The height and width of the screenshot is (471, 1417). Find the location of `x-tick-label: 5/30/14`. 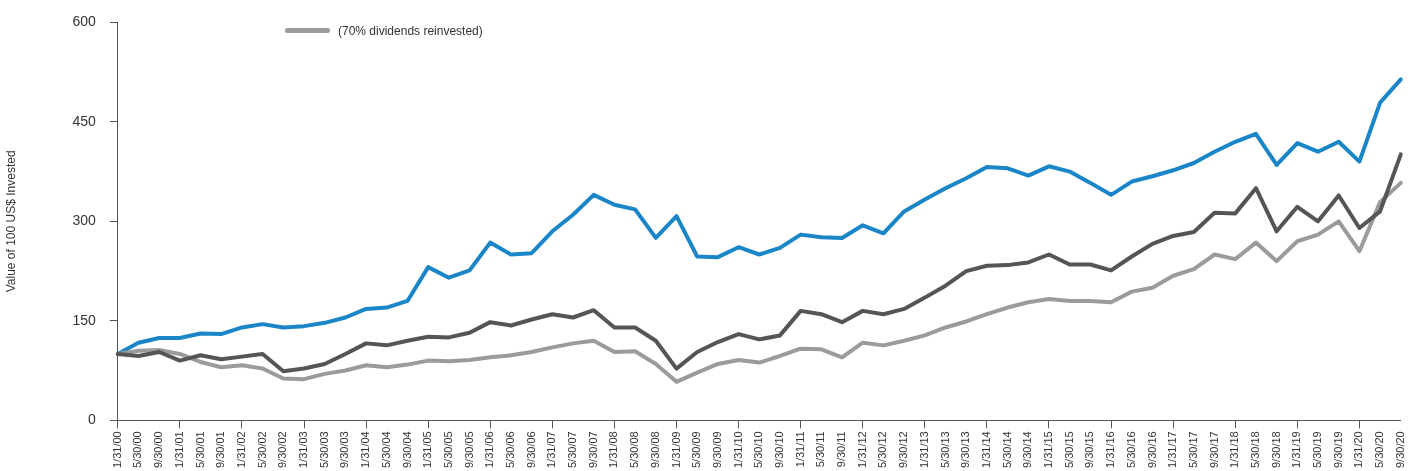

x-tick-label: 5/30/14 is located at coordinates (1006, 449).